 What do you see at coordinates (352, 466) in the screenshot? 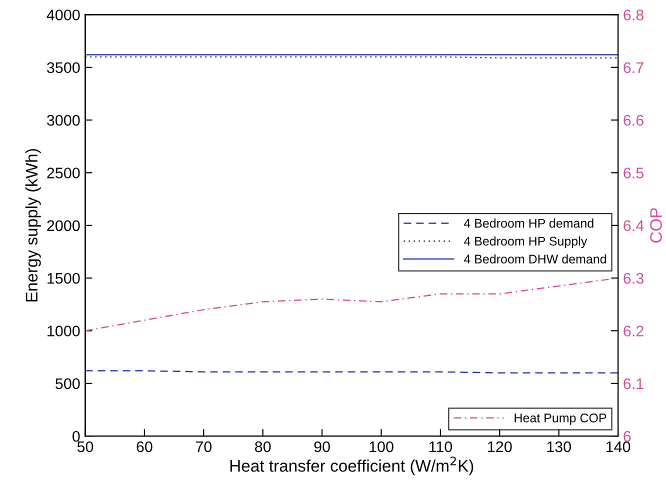
I see `x-axis-title: Heat transfer coefficient (W/m$^{2}$K)` at bounding box center [352, 466].